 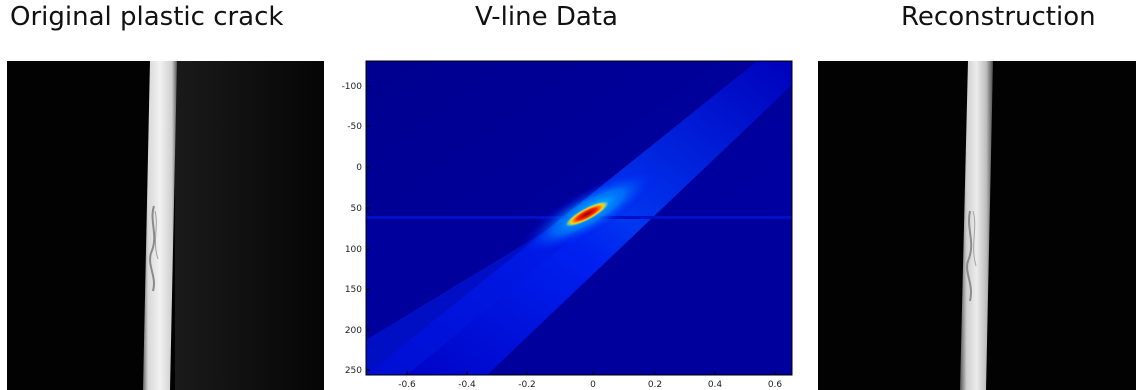 What do you see at coordinates (353, 250) in the screenshot?
I see `y-tick-label: 100` at bounding box center [353, 250].